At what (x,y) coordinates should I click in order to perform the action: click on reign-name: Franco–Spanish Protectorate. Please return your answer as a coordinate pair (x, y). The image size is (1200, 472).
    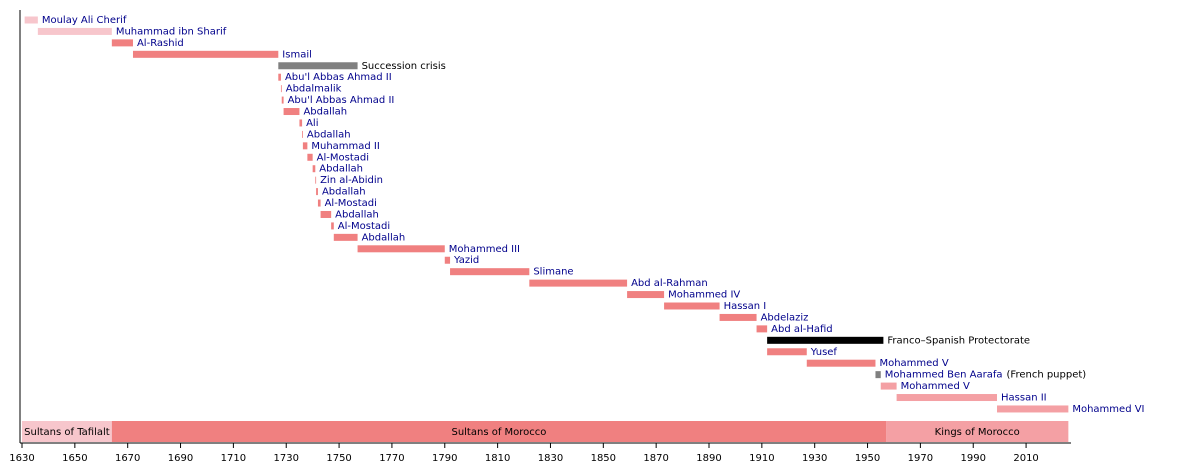
    Looking at the image, I should click on (958, 340).